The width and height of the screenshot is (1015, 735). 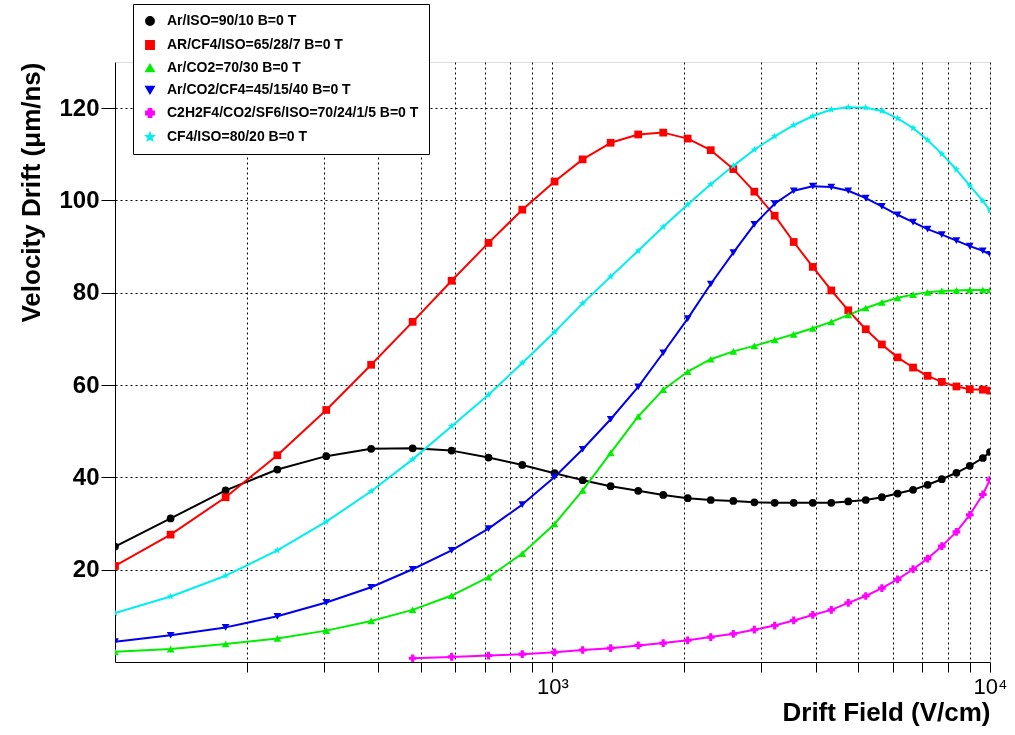 I want to click on x-tick-label: 10³, so click(x=553, y=686).